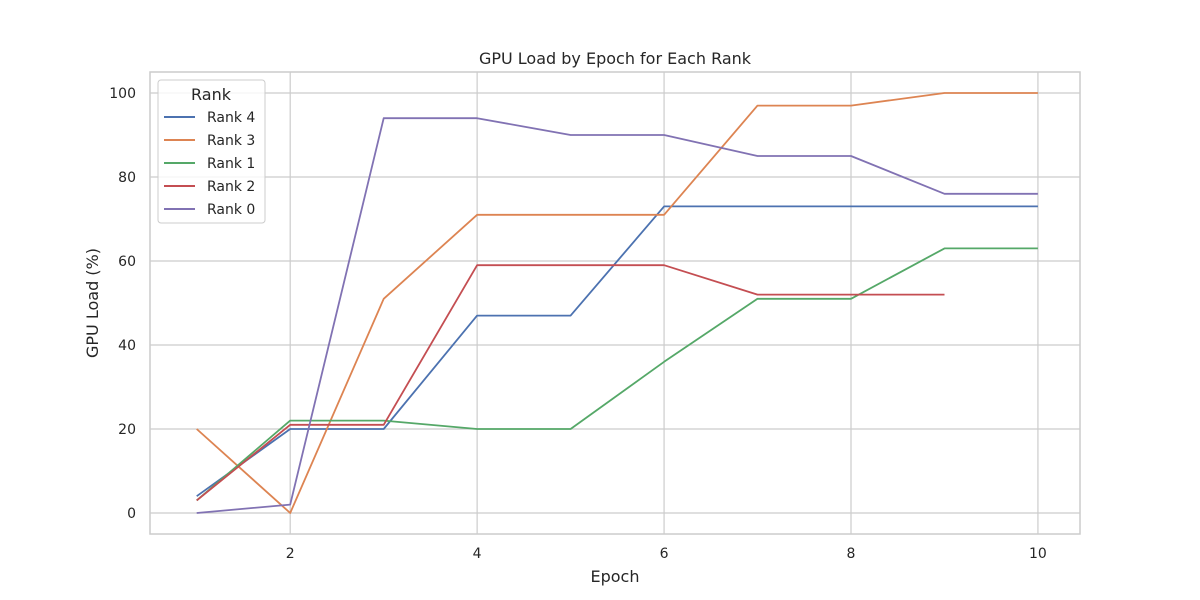  I want to click on x-axis-label: Epoch, so click(615, 576).